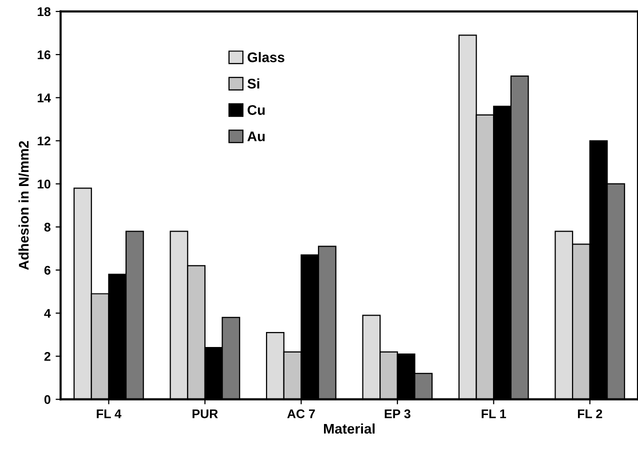  Describe the element at coordinates (44, 11) in the screenshot. I see `y-tick-label: 18` at that location.